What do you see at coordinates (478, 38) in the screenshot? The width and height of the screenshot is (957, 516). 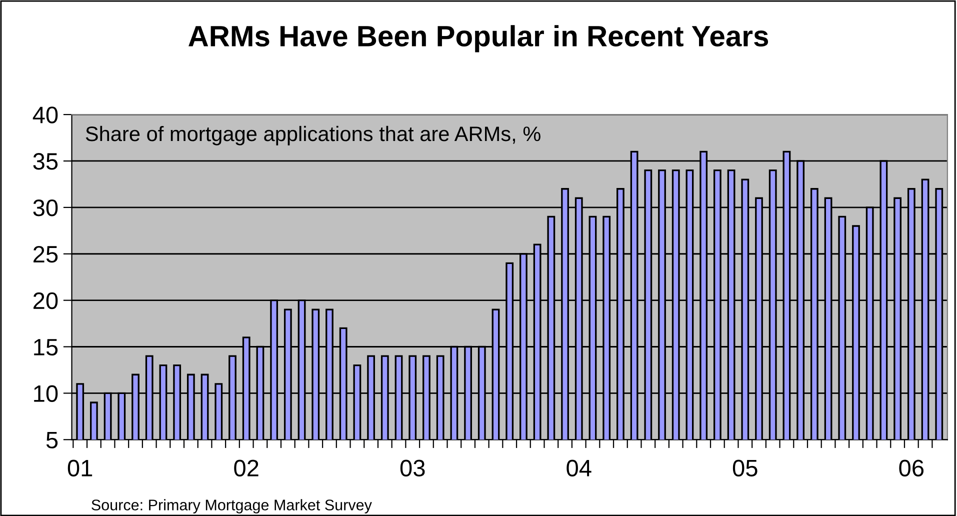 I see `chart-title: ARMs Have Been Popular in Recent Years` at bounding box center [478, 38].